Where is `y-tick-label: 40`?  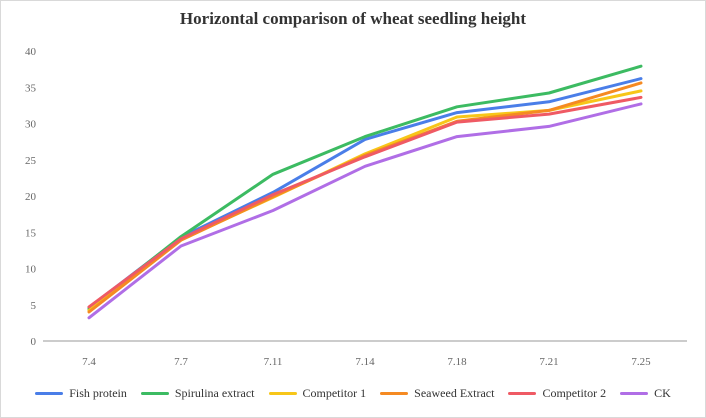
y-tick-label: 40 is located at coordinates (31, 52).